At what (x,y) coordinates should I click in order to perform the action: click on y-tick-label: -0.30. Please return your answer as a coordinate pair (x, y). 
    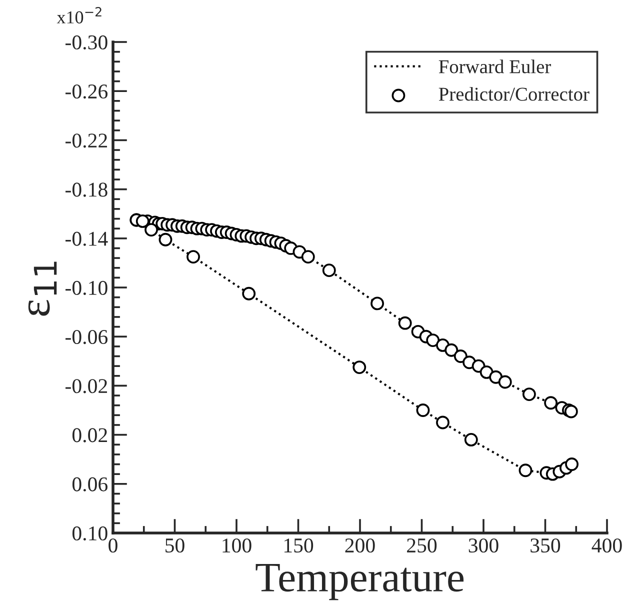
    Looking at the image, I should click on (87, 42).